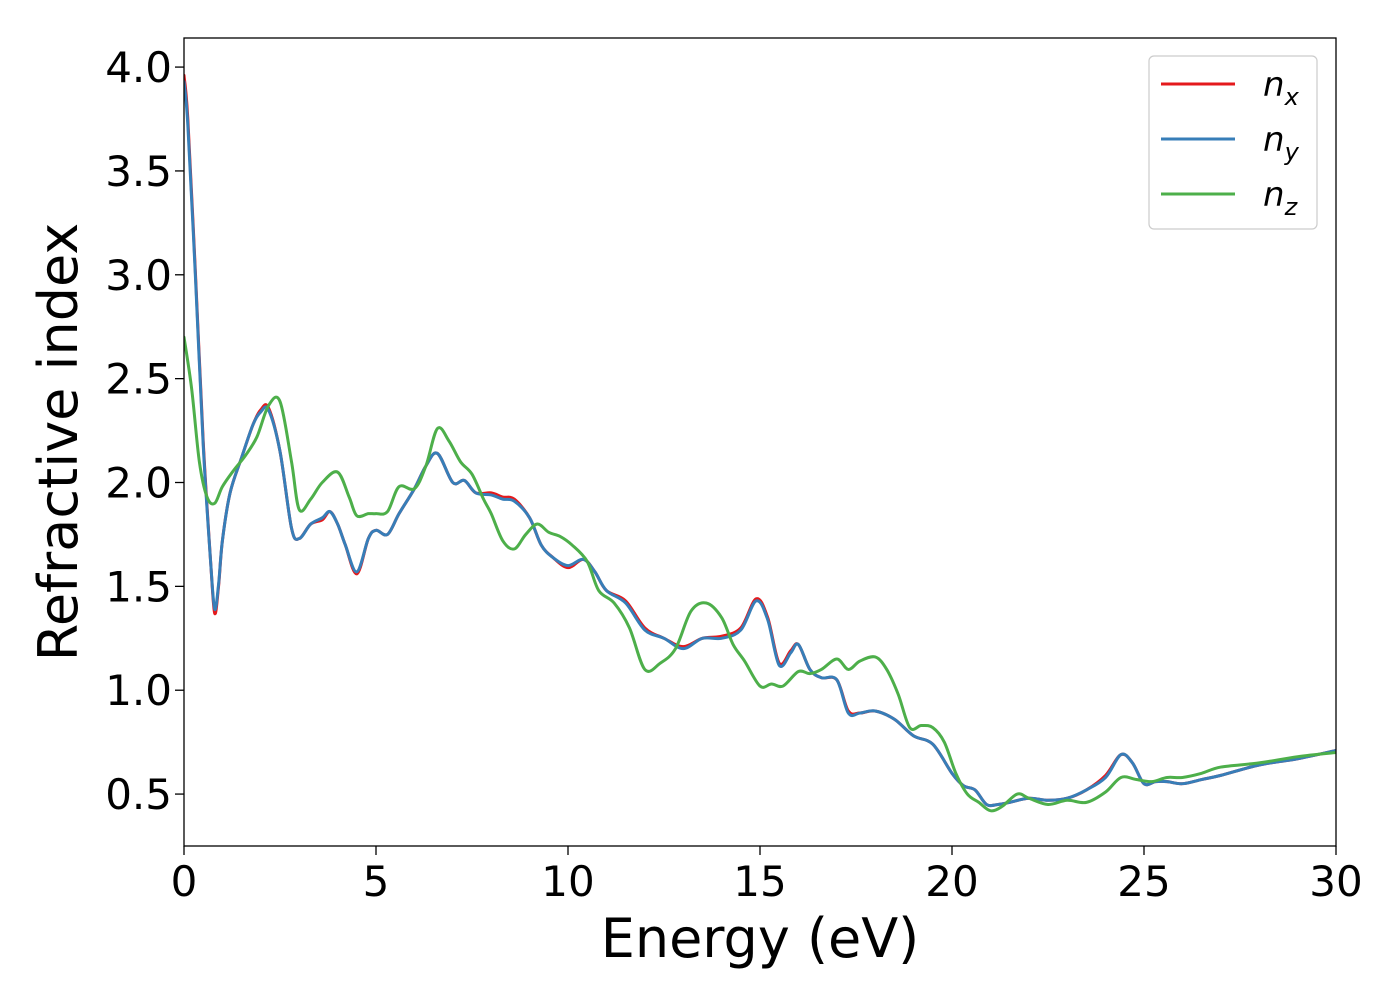 Image resolution: width=1400 pixels, height=1004 pixels. I want to click on x-tick-label: 15, so click(759, 881).